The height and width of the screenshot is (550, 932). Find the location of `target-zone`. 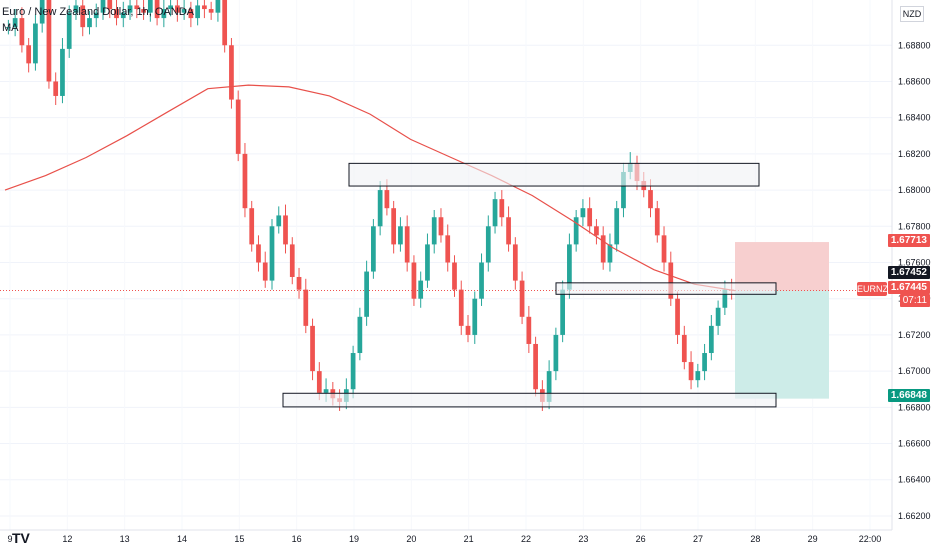

target-zone is located at coordinates (782, 344).